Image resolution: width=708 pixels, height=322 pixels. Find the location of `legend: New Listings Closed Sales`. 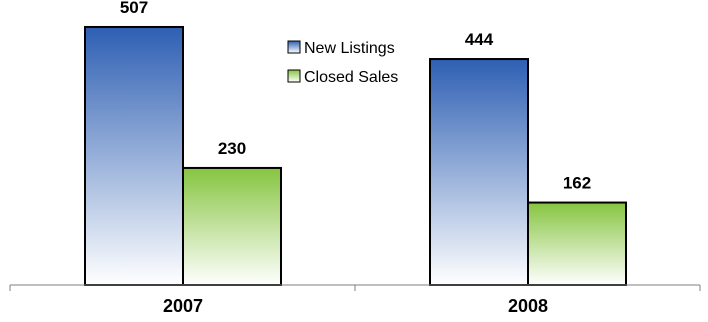

legend: New Listings Closed Sales is located at coordinates (342, 63).